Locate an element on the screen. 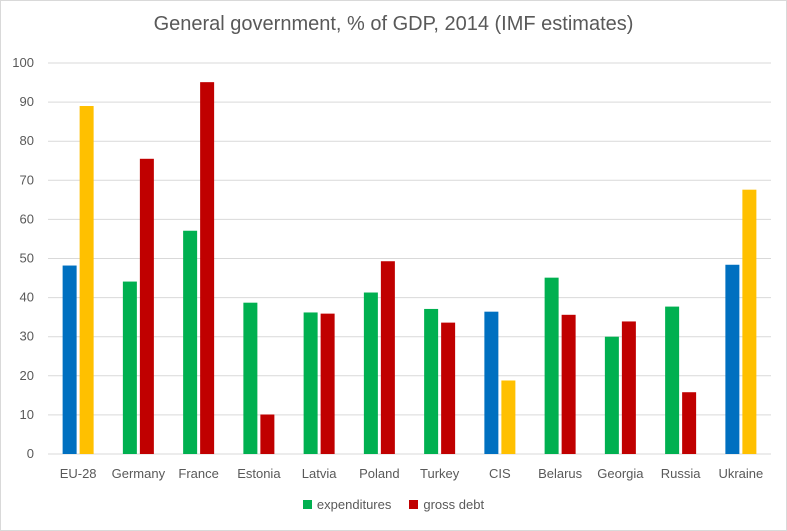 Image resolution: width=787 pixels, height=531 pixels. legend-item-expenditures: expenditures is located at coordinates (347, 504).